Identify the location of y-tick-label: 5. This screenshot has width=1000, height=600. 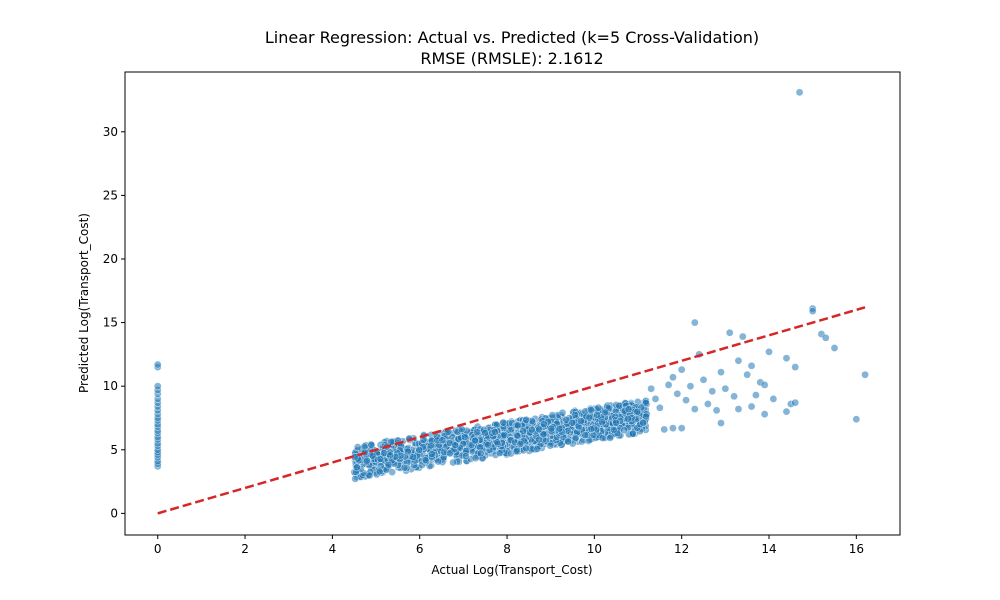
(114, 450).